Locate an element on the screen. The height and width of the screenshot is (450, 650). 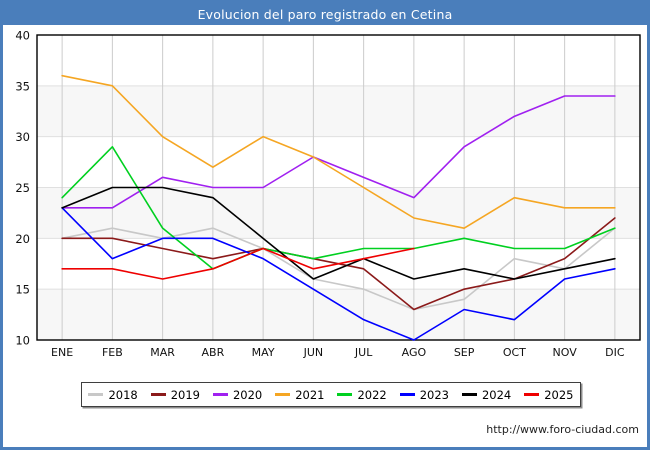
legend-item-2025: 2025 is located at coordinates (549, 394).